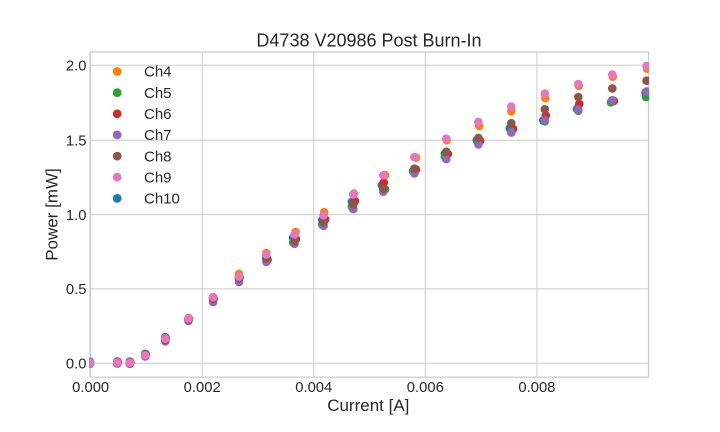 The width and height of the screenshot is (720, 432). Describe the element at coordinates (76, 142) in the screenshot. I see `svg-text: 1.5` at that location.